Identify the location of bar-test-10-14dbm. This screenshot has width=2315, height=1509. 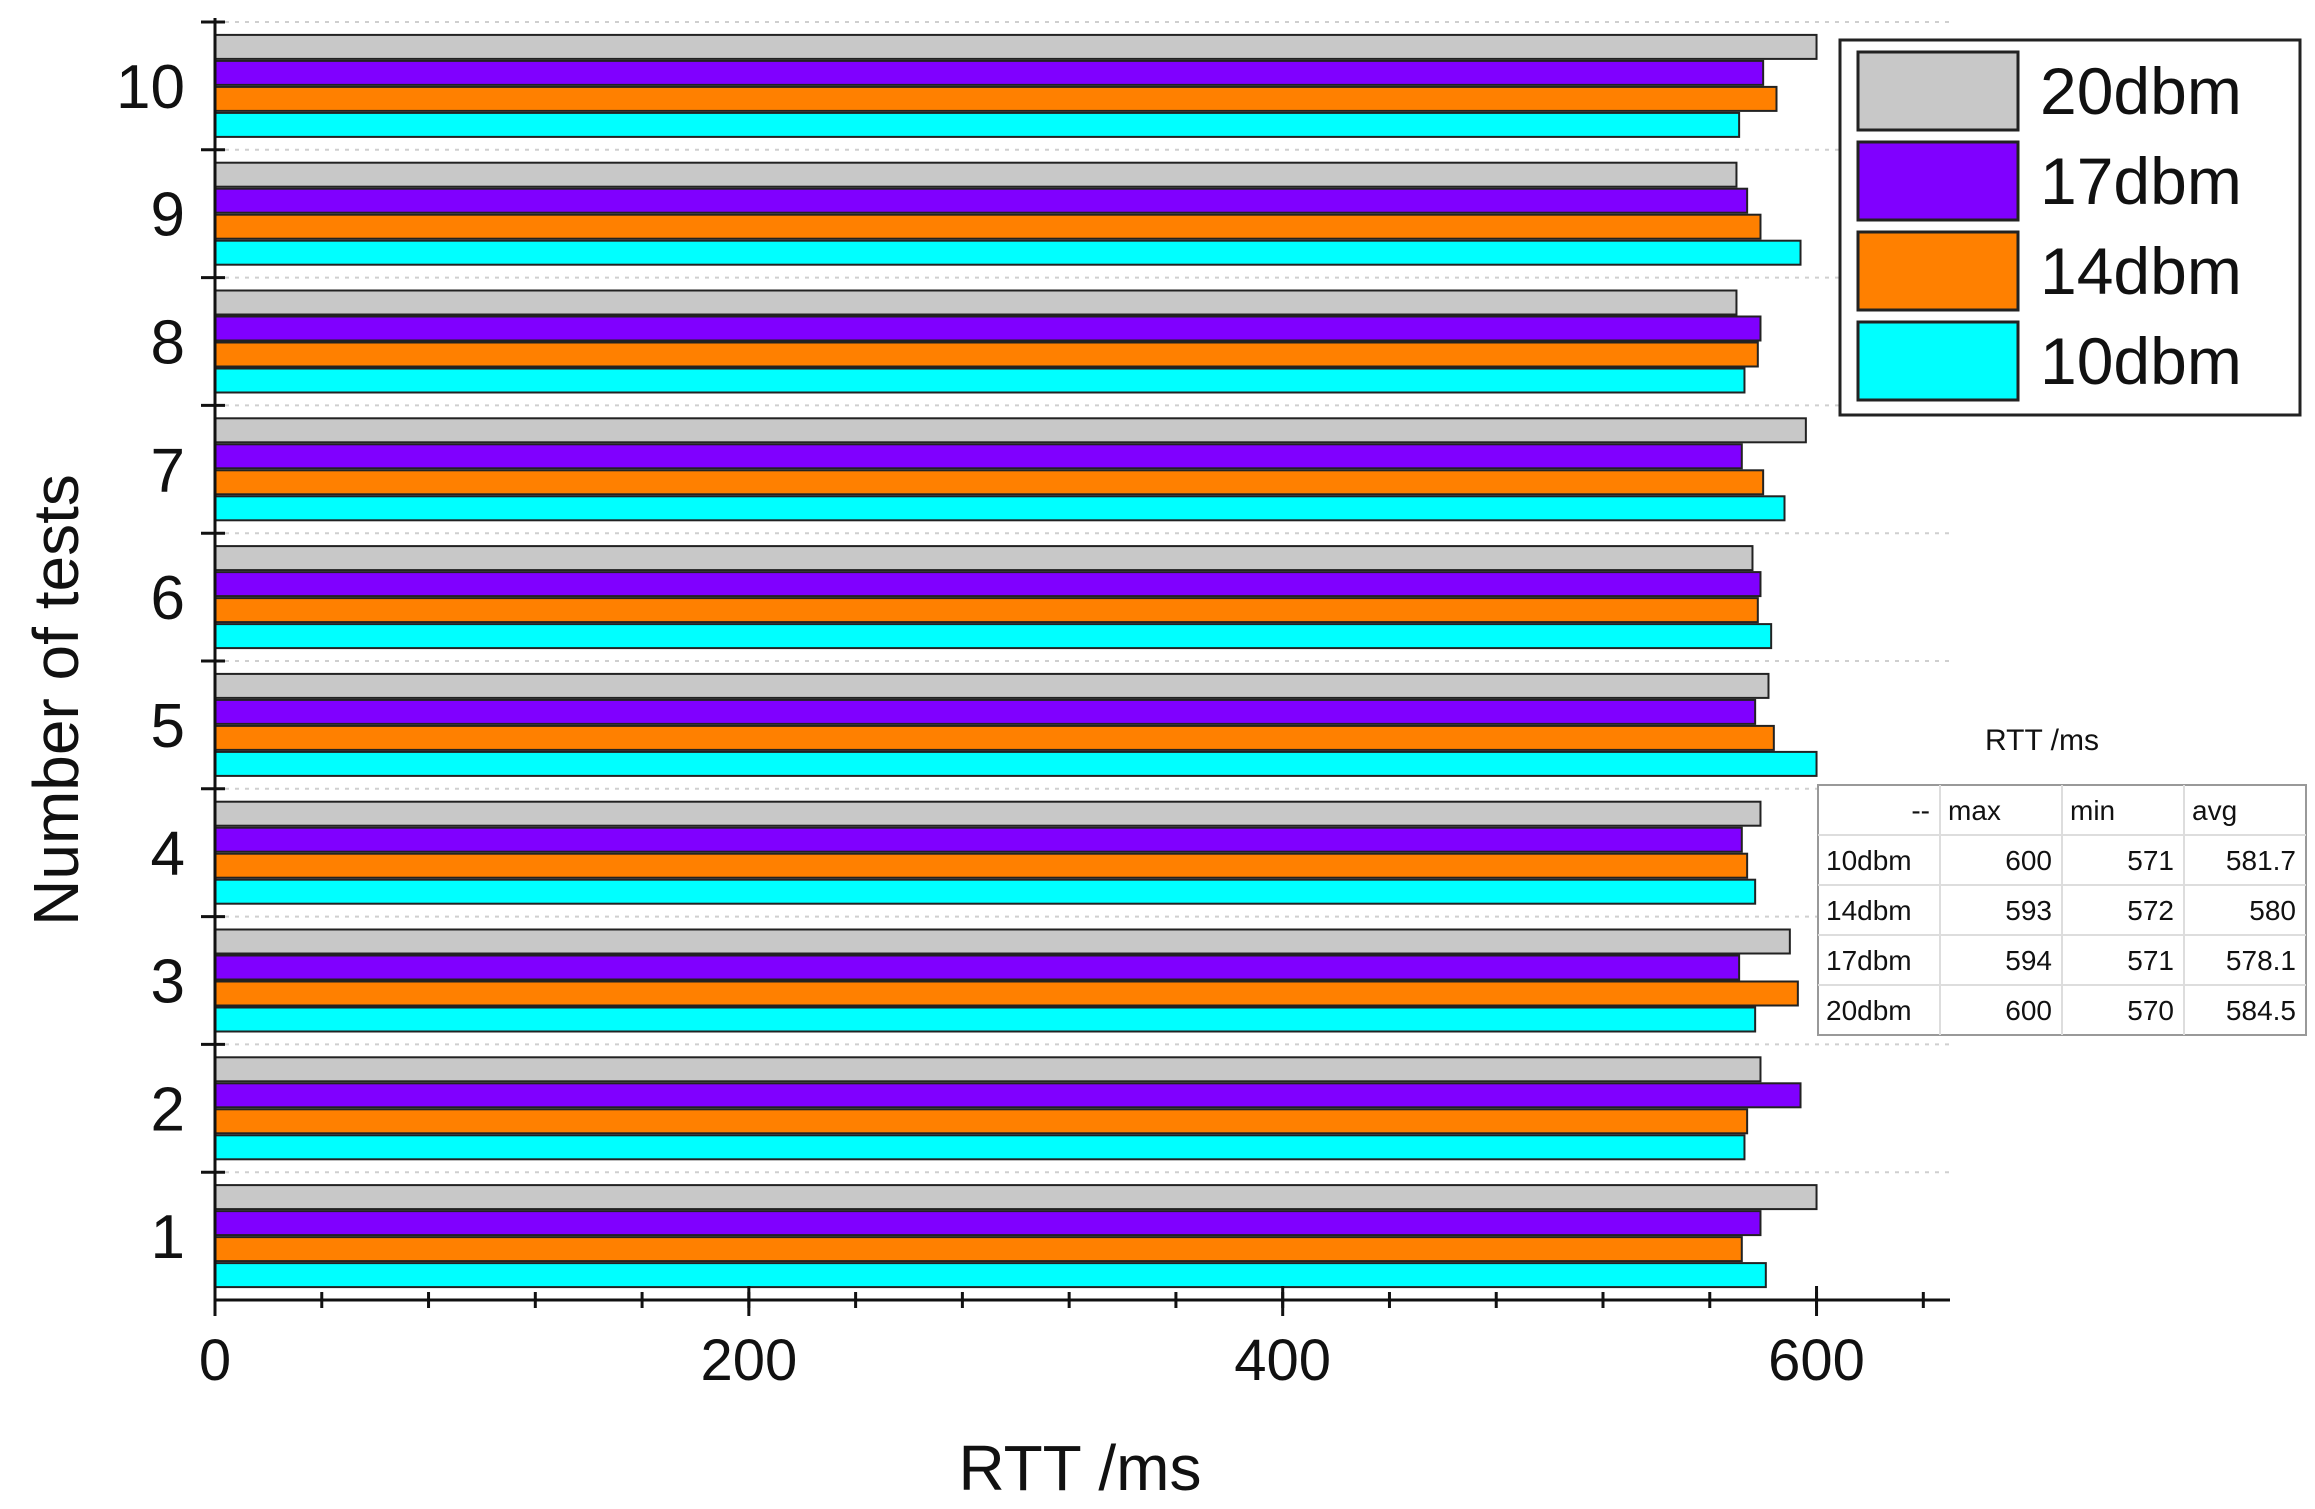
(996, 98).